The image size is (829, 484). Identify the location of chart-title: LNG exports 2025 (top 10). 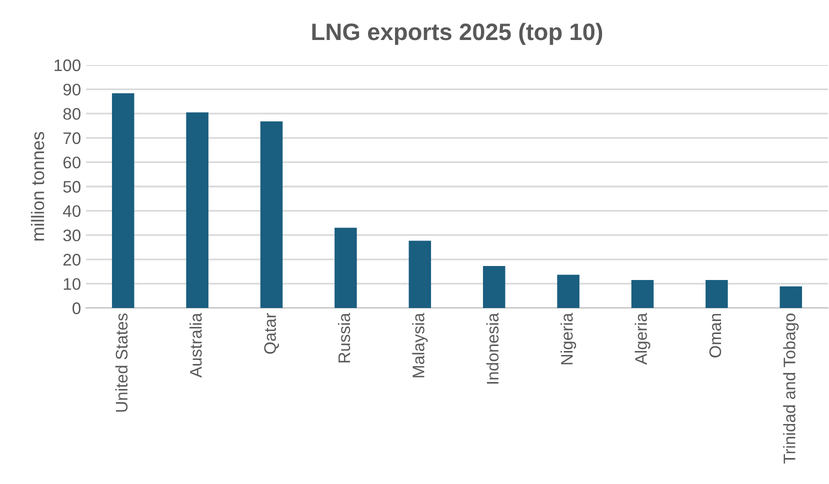
(457, 33).